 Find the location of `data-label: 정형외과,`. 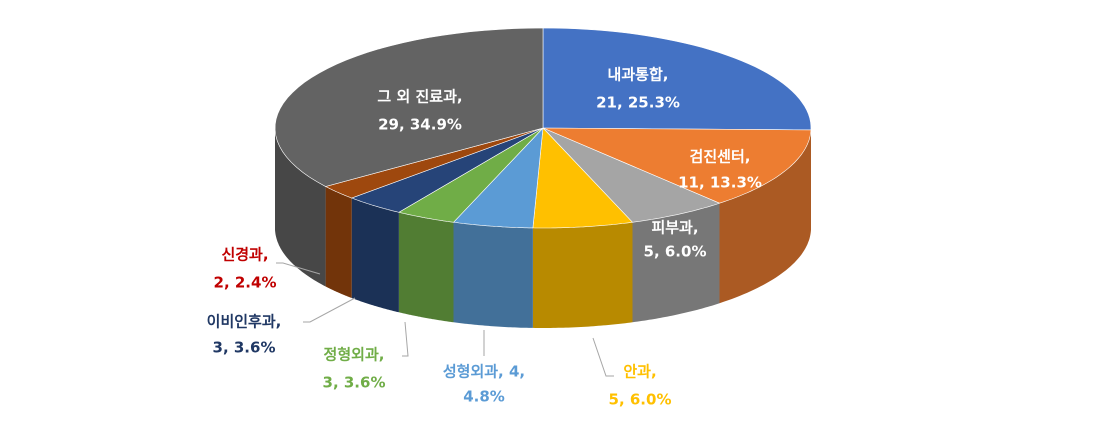

data-label: 정형외과, is located at coordinates (354, 355).